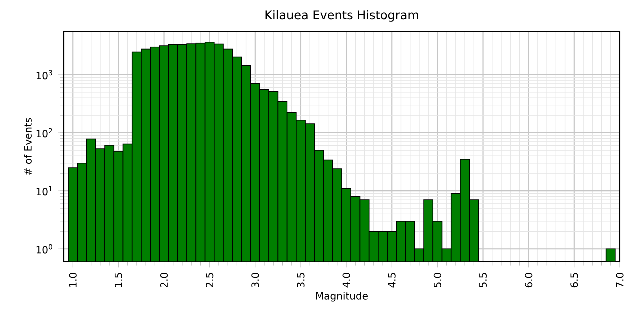  What do you see at coordinates (620, 280) in the screenshot?
I see `x-tick-label: 7.0` at bounding box center [620, 280].